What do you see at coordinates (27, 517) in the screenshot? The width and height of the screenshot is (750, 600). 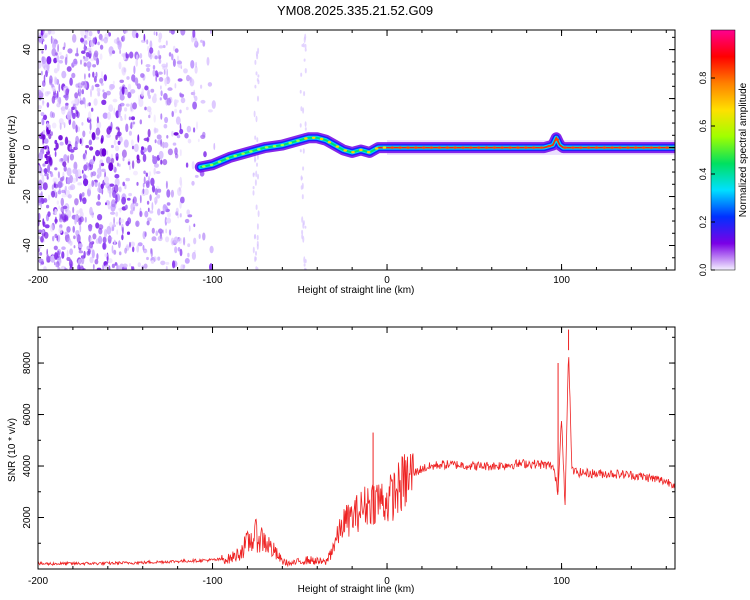 I see `y-tick-label: 2000` at bounding box center [27, 517].